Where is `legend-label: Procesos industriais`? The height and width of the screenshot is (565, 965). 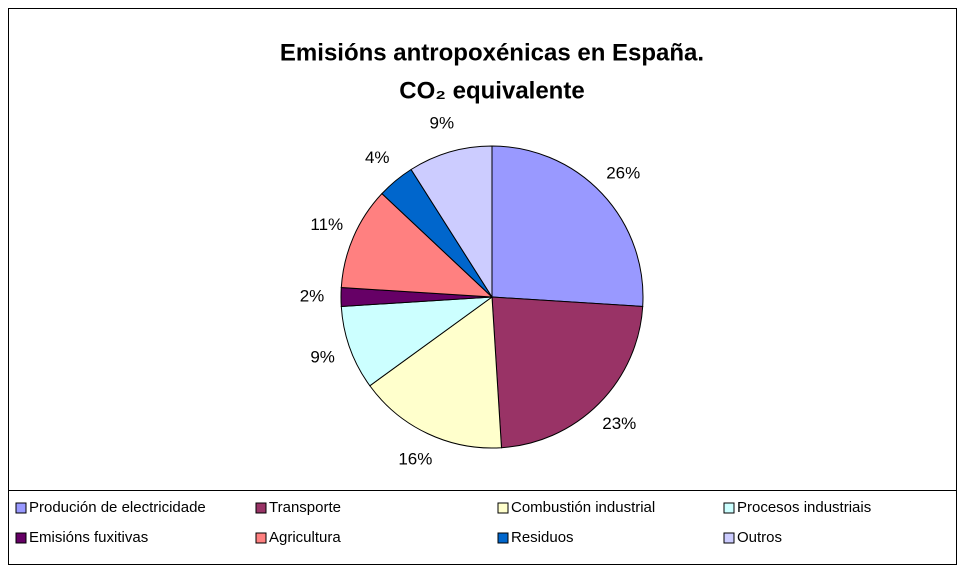 legend-label: Procesos industriais is located at coordinates (804, 507).